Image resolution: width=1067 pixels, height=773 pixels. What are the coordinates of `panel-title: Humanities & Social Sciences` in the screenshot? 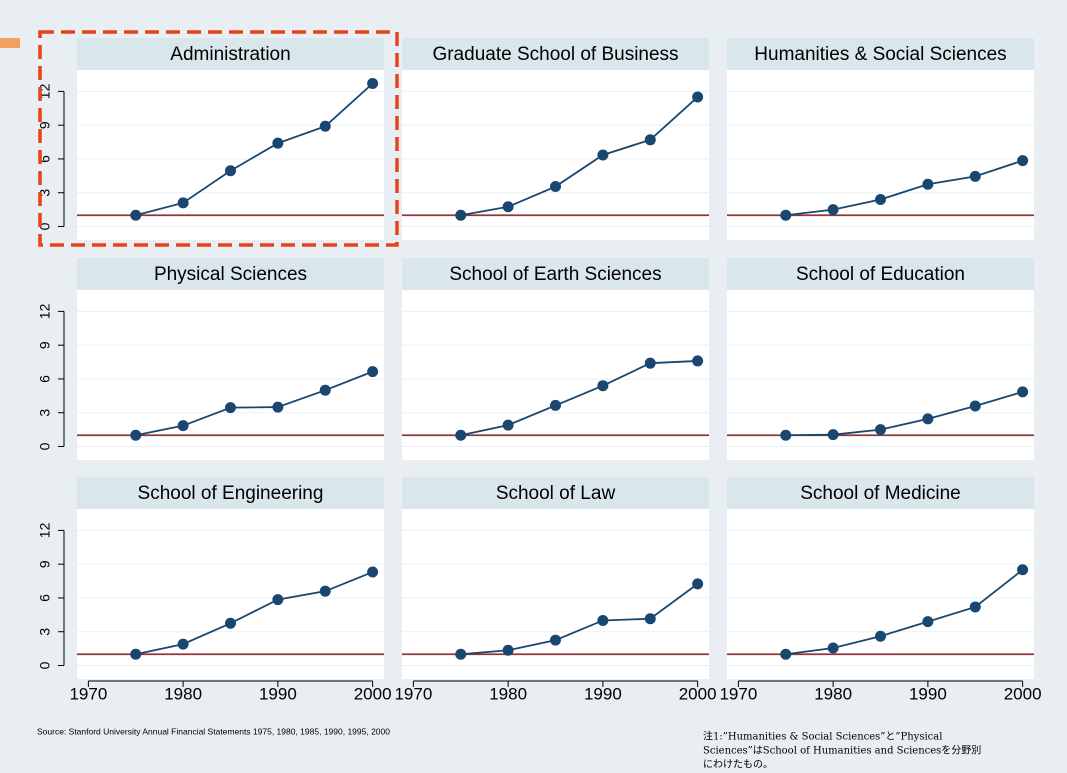 It's located at (880, 54).